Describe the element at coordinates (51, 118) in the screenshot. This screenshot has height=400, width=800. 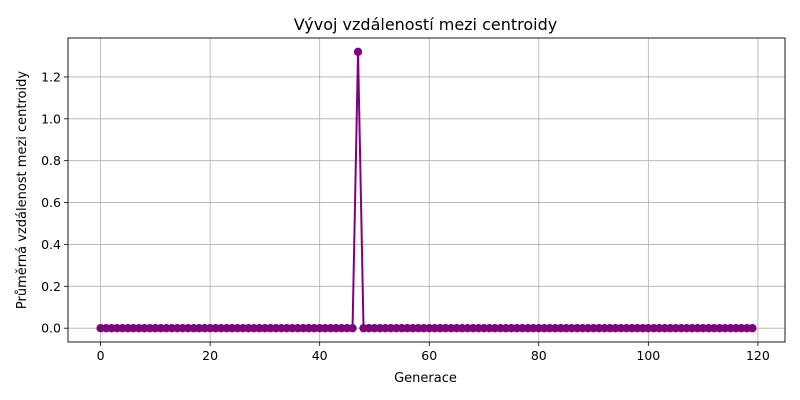
I see `y-tick-label: 1.0` at that location.